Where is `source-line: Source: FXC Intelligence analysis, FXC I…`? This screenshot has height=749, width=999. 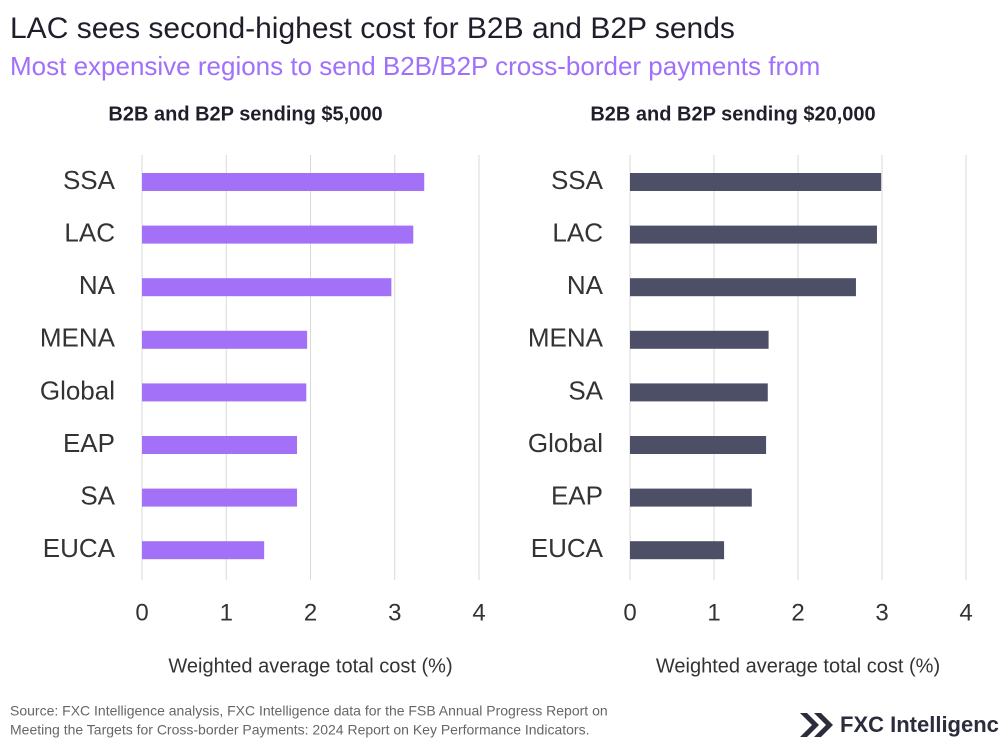
source-line: Source: FXC Intelligence analysis, FXC I… is located at coordinates (309, 711).